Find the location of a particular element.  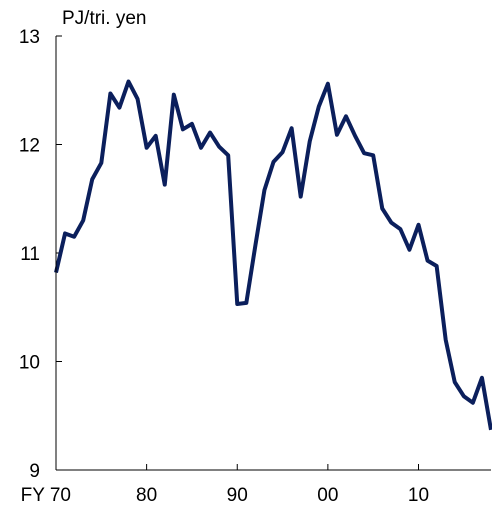

y-tick-label: 10 is located at coordinates (29, 363).